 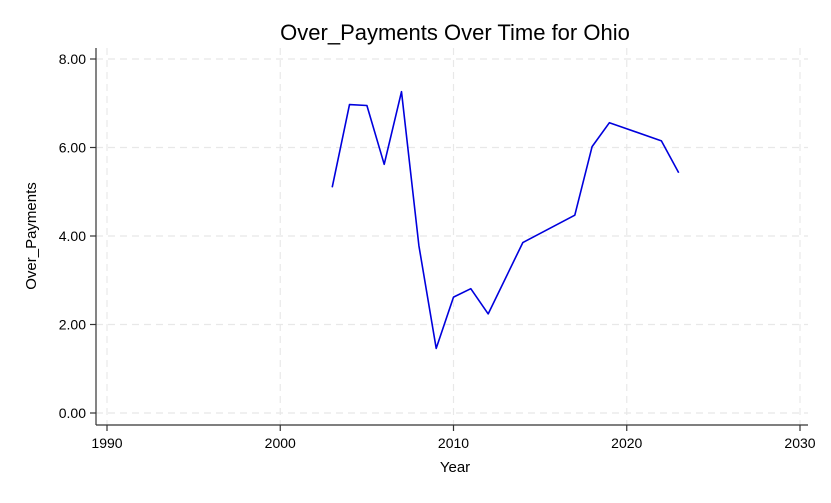 What do you see at coordinates (72, 325) in the screenshot?
I see `y-tick-label: 2.00` at bounding box center [72, 325].